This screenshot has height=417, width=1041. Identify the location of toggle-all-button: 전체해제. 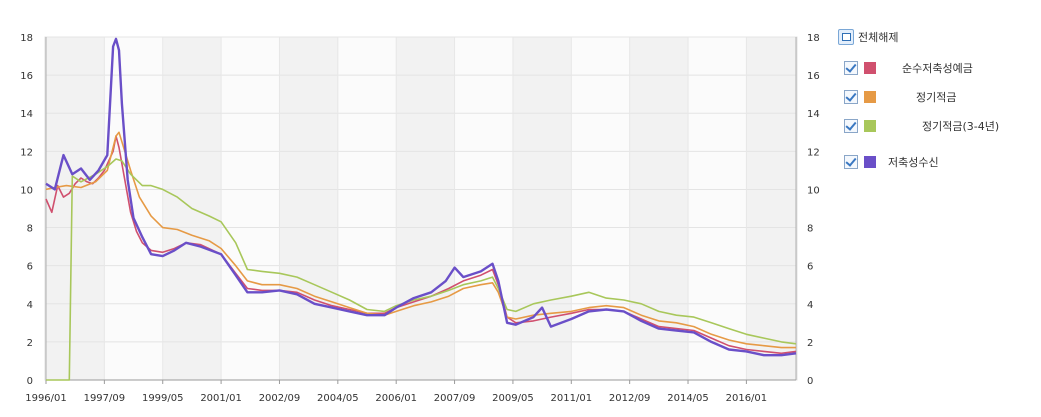
(938, 37).